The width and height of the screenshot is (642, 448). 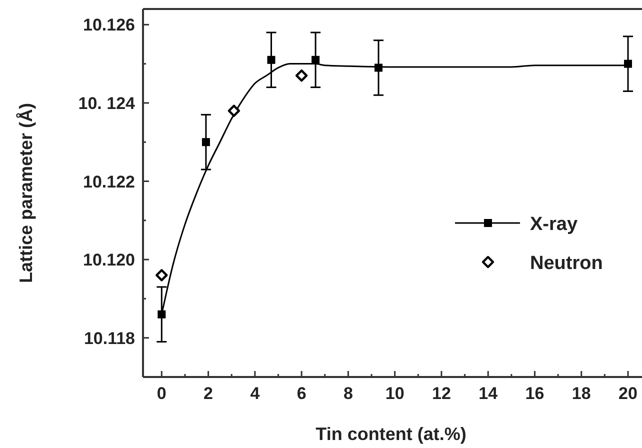 What do you see at coordinates (161, 393) in the screenshot?
I see `x-tick-label: 0` at bounding box center [161, 393].